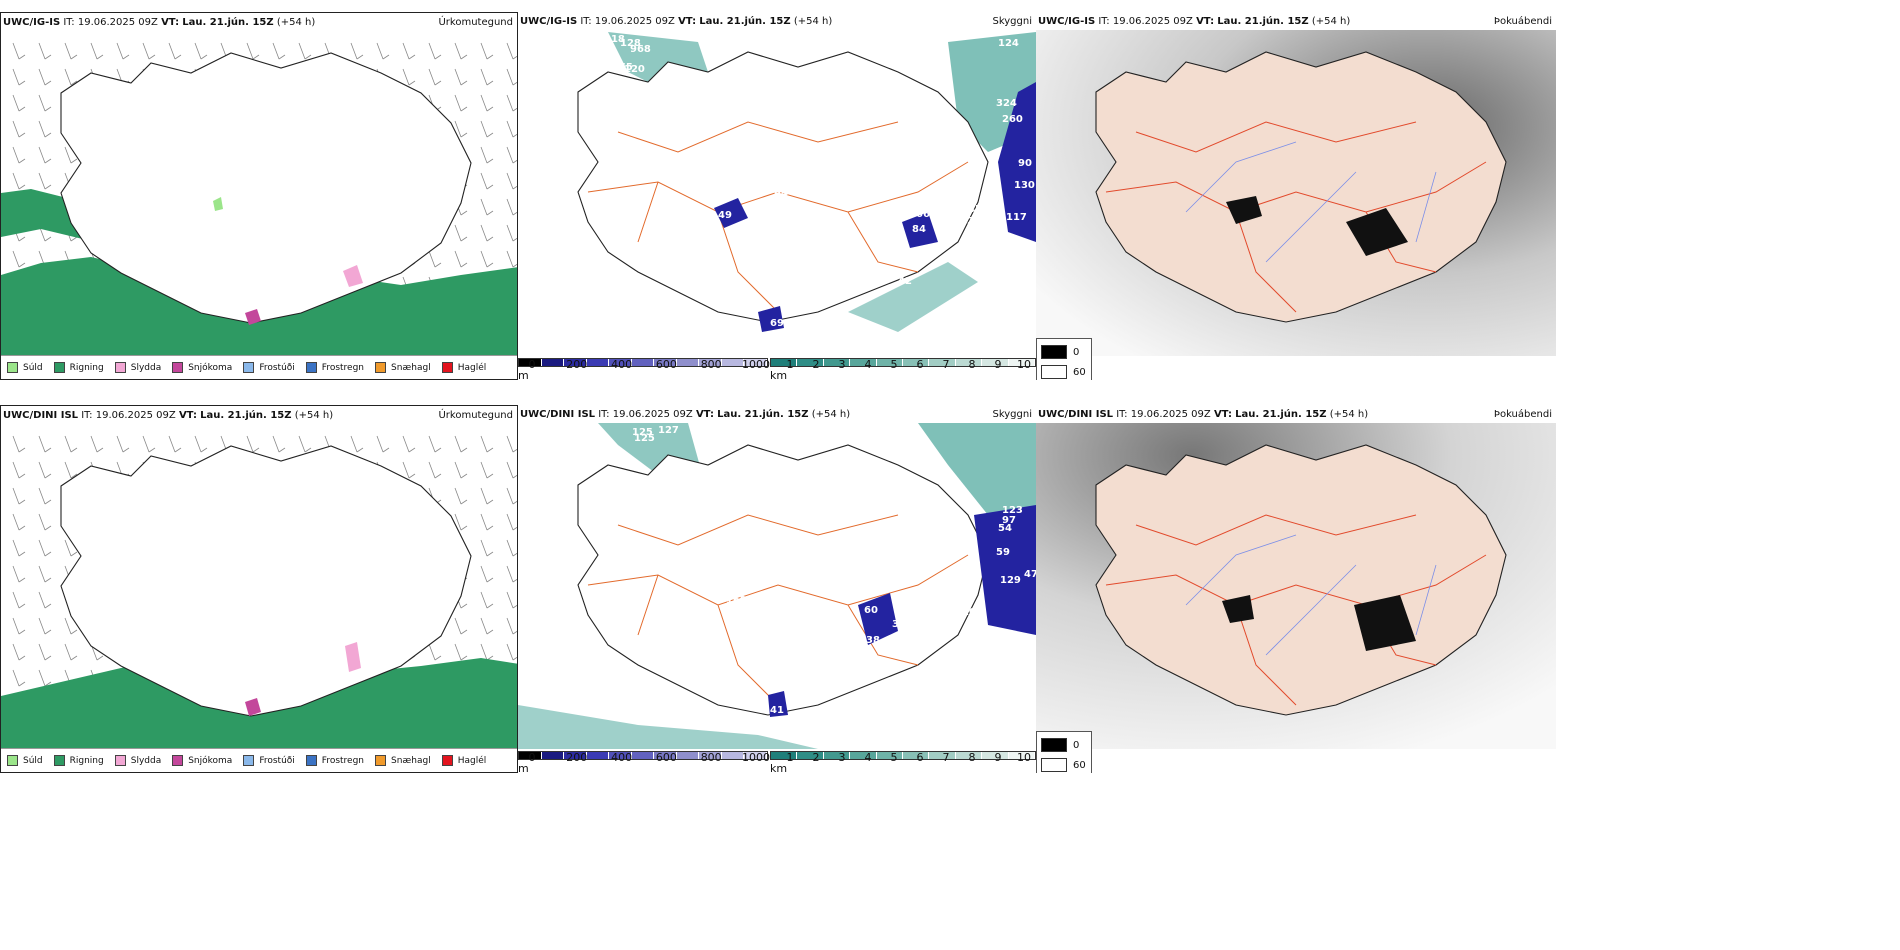 The image size is (1900, 950). What do you see at coordinates (1064, 359) in the screenshot?
I see `fog-legend: 0 60` at bounding box center [1064, 359].